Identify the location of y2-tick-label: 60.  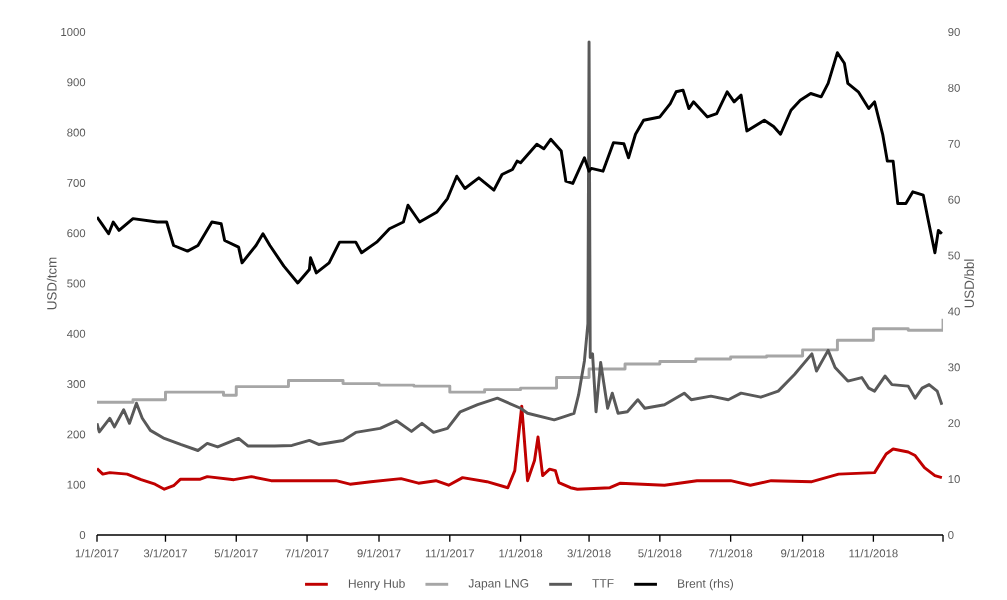
(954, 199).